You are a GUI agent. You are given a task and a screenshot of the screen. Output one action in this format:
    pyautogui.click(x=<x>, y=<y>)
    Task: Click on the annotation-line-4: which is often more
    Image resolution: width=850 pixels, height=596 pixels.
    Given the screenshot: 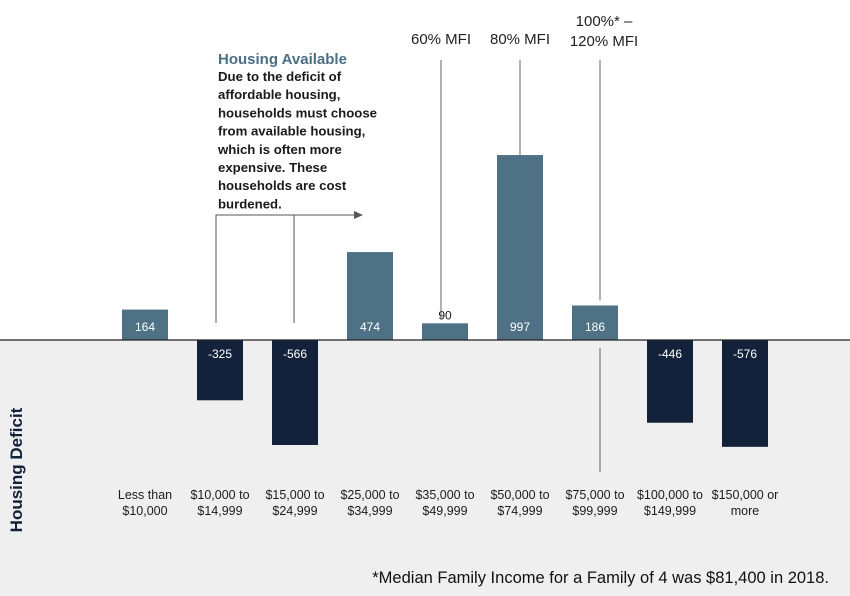 What is the action you would take?
    pyautogui.click(x=279, y=149)
    